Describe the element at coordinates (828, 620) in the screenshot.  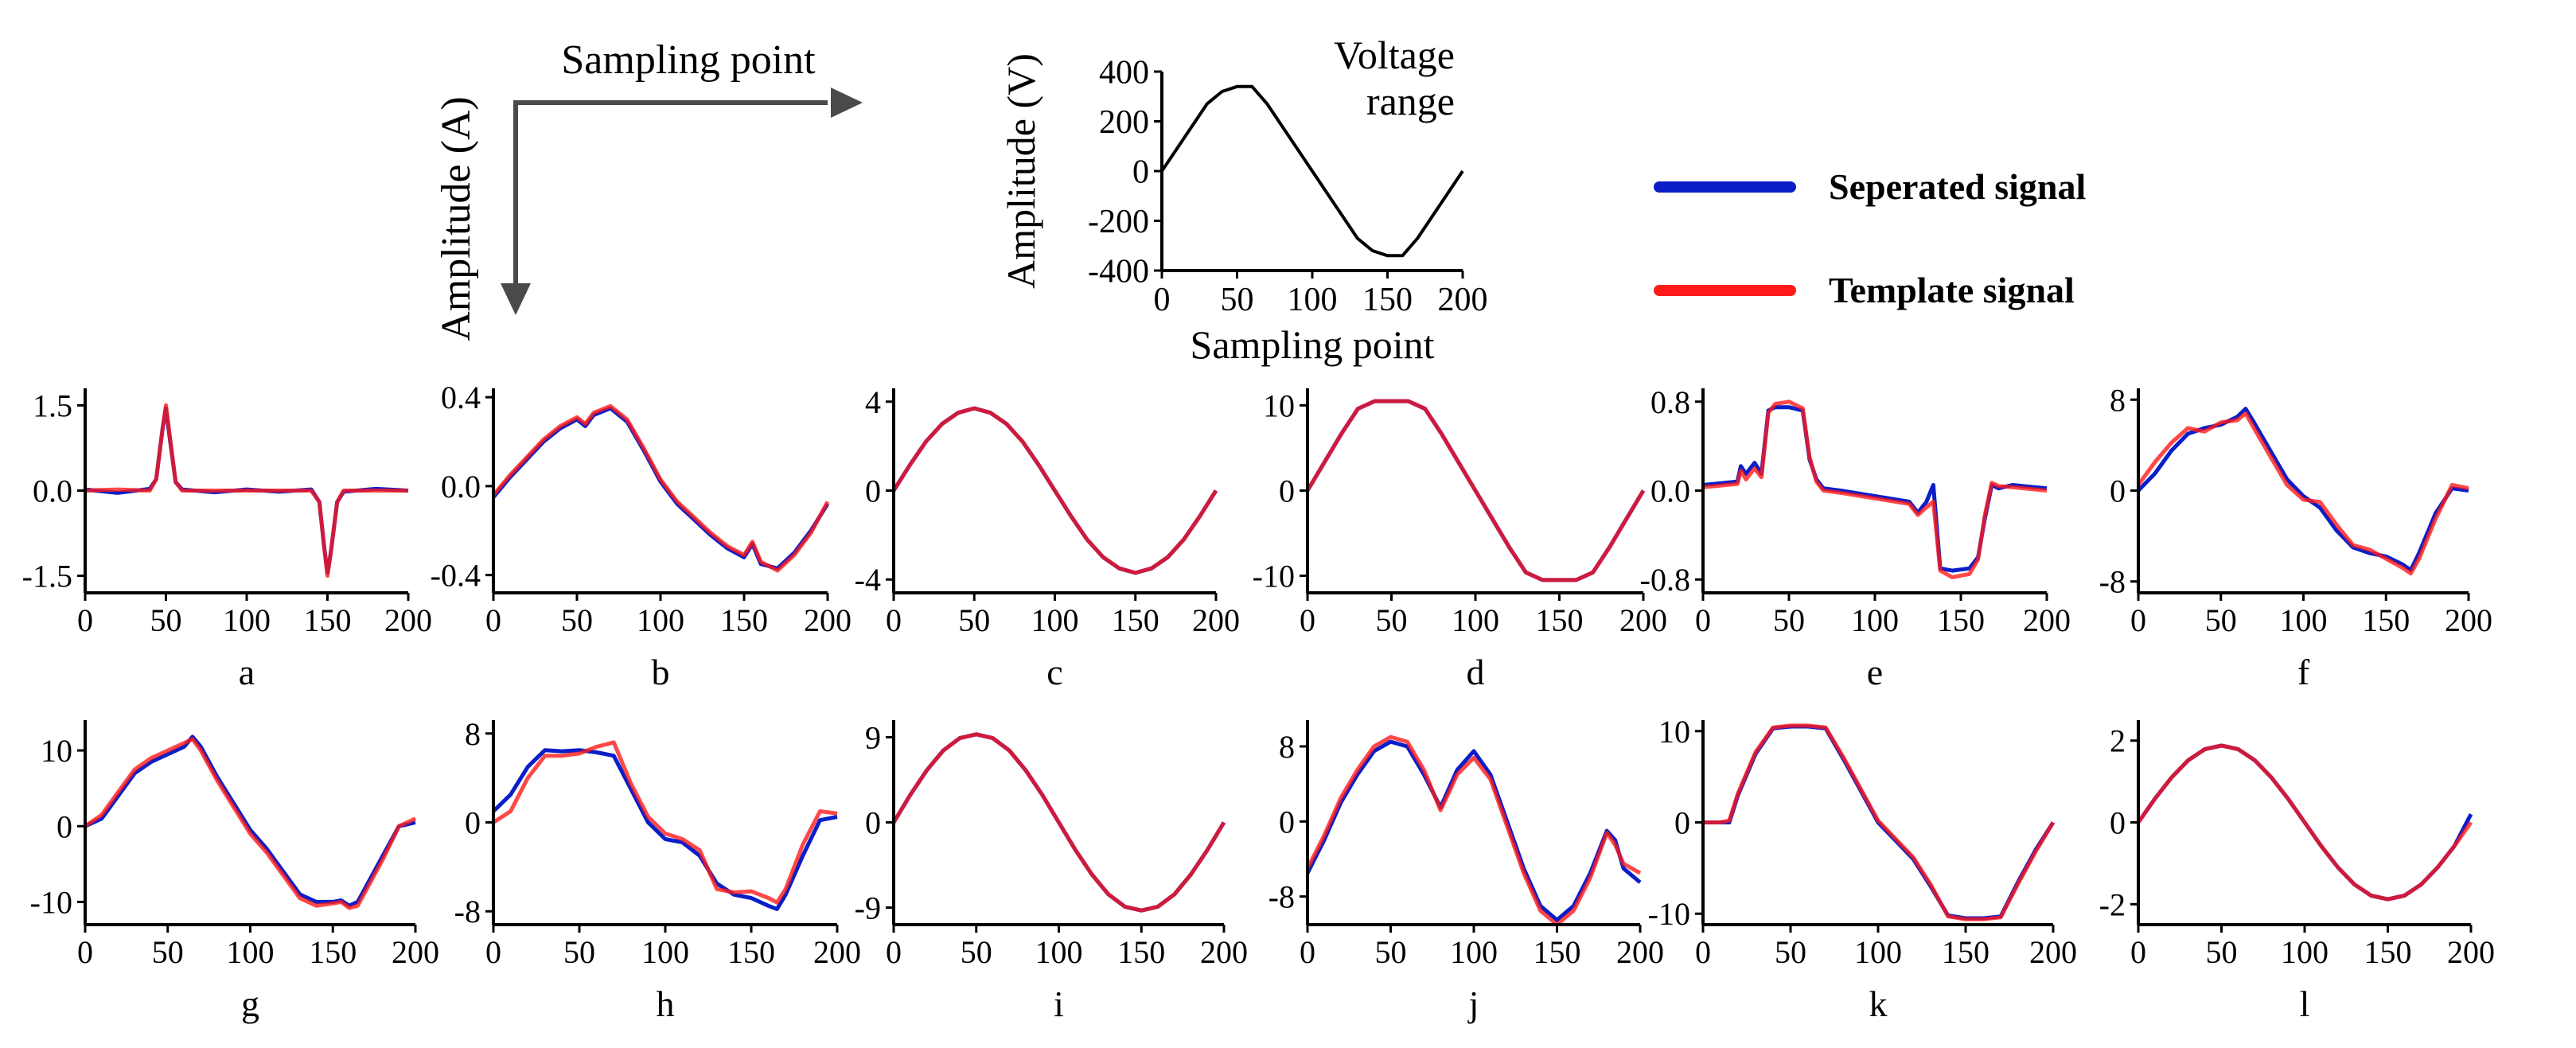
I see `x-tick-label-b: 200` at that location.